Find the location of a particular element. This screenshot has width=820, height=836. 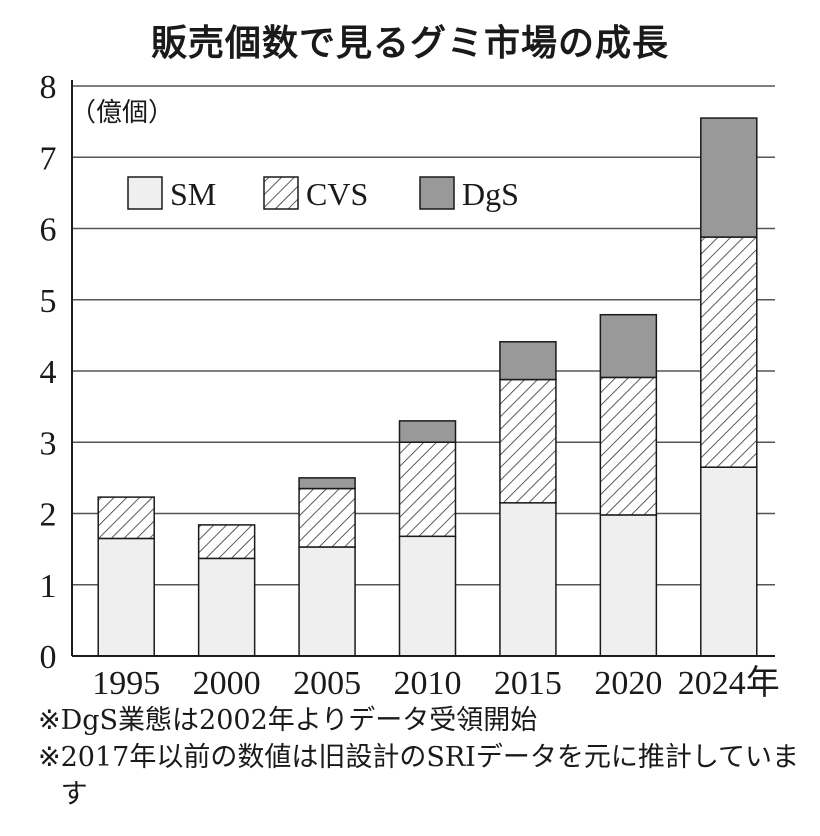

legend-swatch-dgs is located at coordinates (437, 193).